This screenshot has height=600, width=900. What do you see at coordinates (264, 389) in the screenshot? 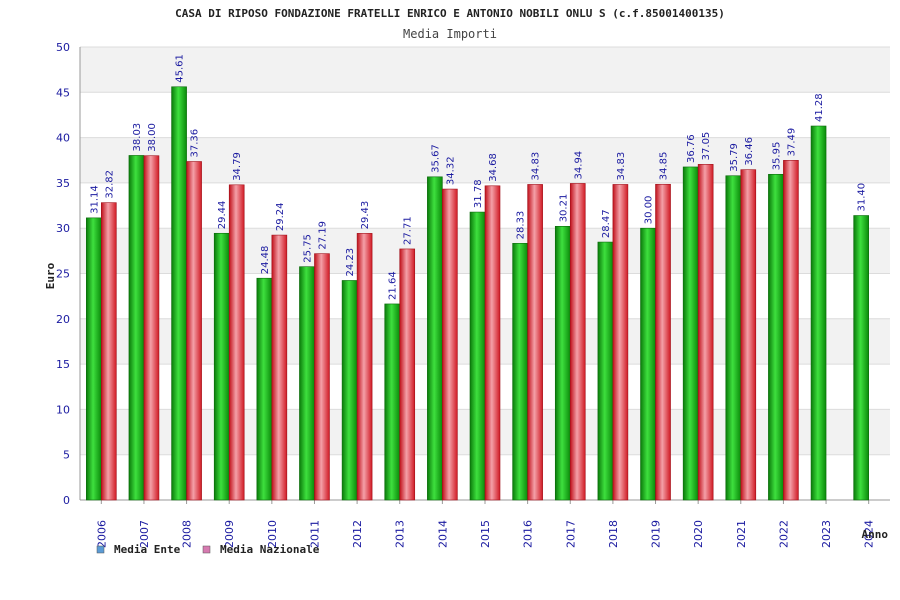
I see `bar-media-ente-2010` at bounding box center [264, 389].